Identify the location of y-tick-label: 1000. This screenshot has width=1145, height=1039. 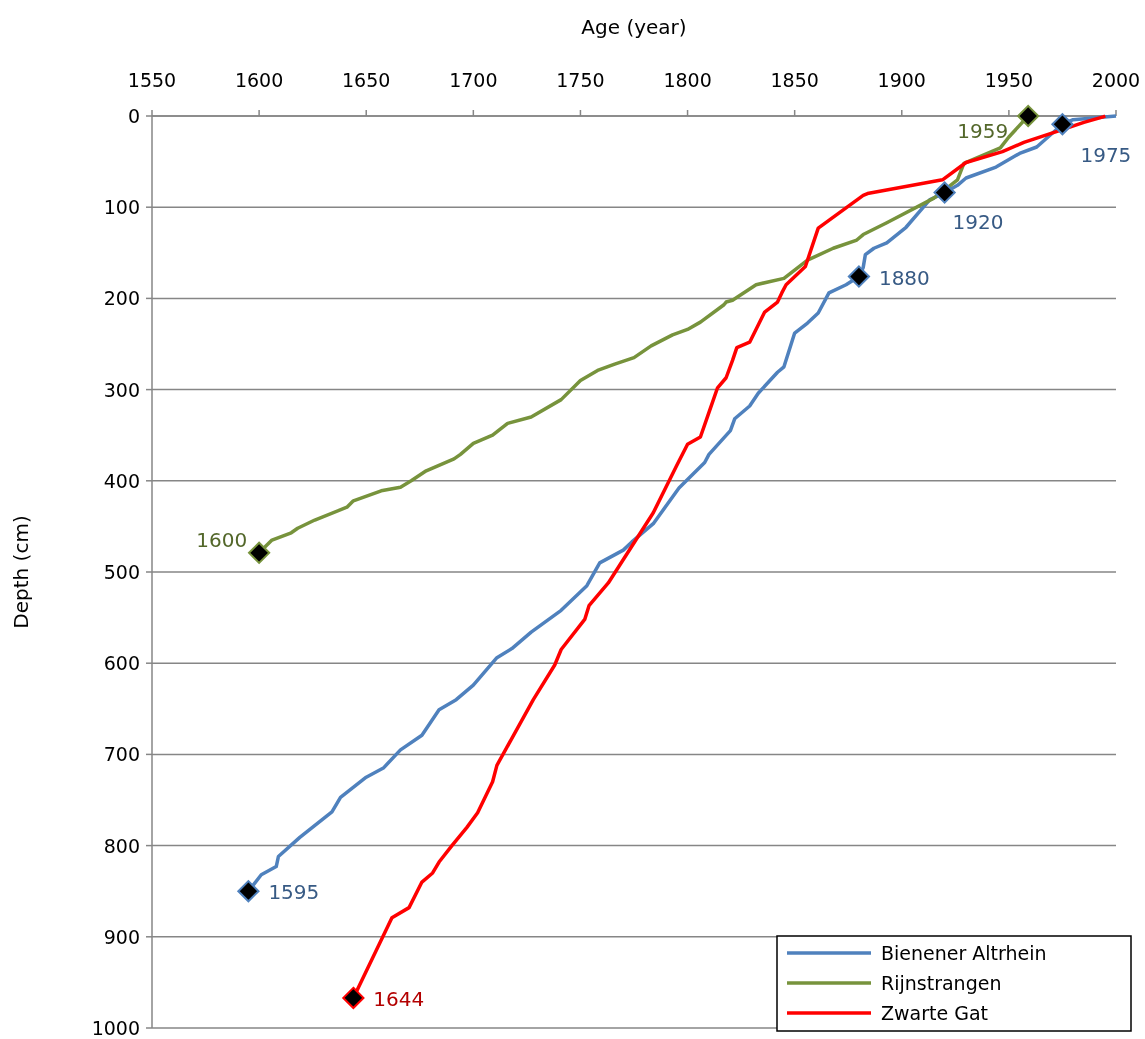
(115, 1028).